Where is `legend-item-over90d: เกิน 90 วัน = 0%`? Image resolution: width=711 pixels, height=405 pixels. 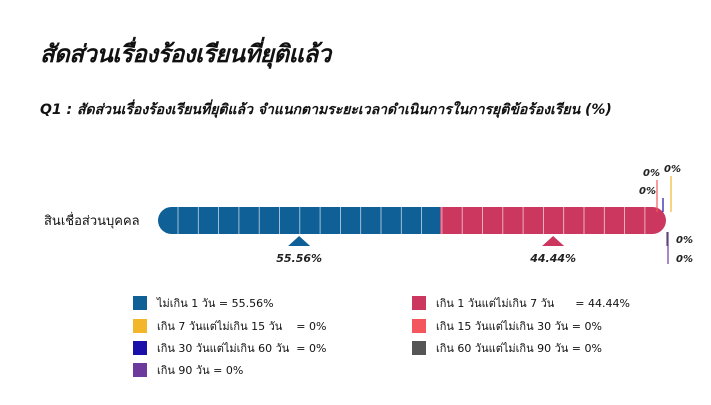 legend-item-over90d: เกิน 90 วัน = 0% is located at coordinates (188, 370).